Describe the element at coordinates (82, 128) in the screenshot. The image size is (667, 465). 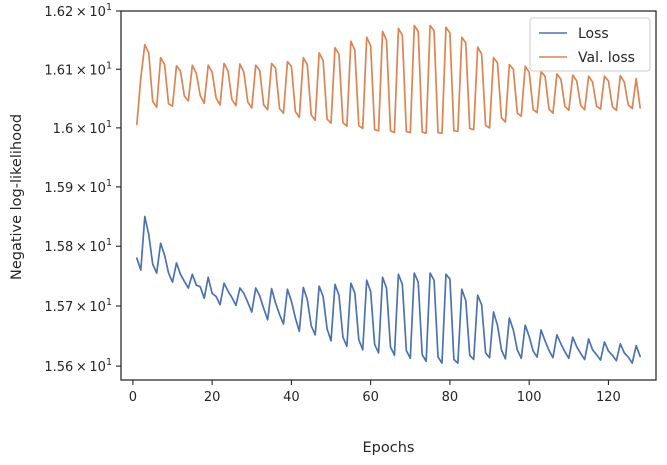
I see `y-tick-label: 1.6 × 10¹` at that location.